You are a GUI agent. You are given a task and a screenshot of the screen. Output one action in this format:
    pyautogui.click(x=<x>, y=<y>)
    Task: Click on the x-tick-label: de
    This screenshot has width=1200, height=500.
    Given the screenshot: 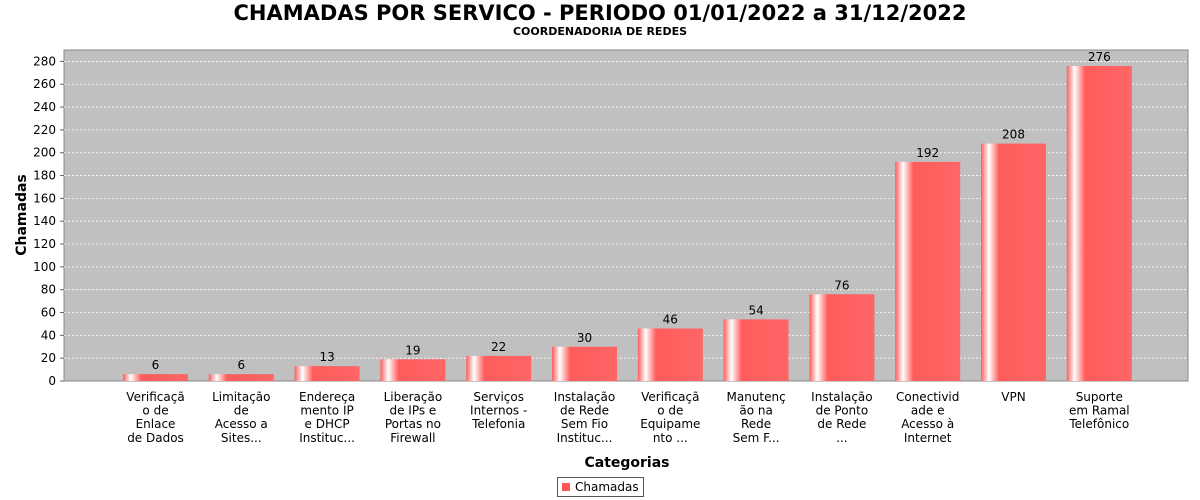 What is the action you would take?
    pyautogui.click(x=241, y=411)
    